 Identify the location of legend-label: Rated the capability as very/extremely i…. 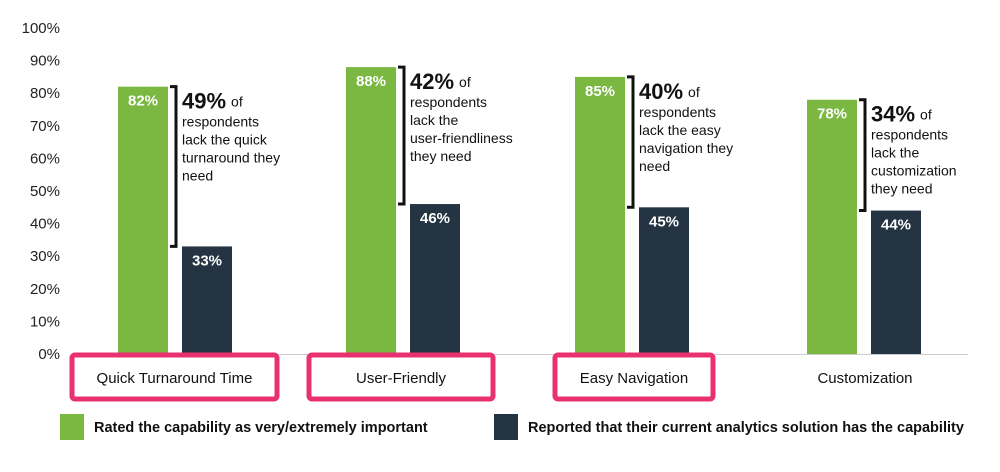
(261, 428).